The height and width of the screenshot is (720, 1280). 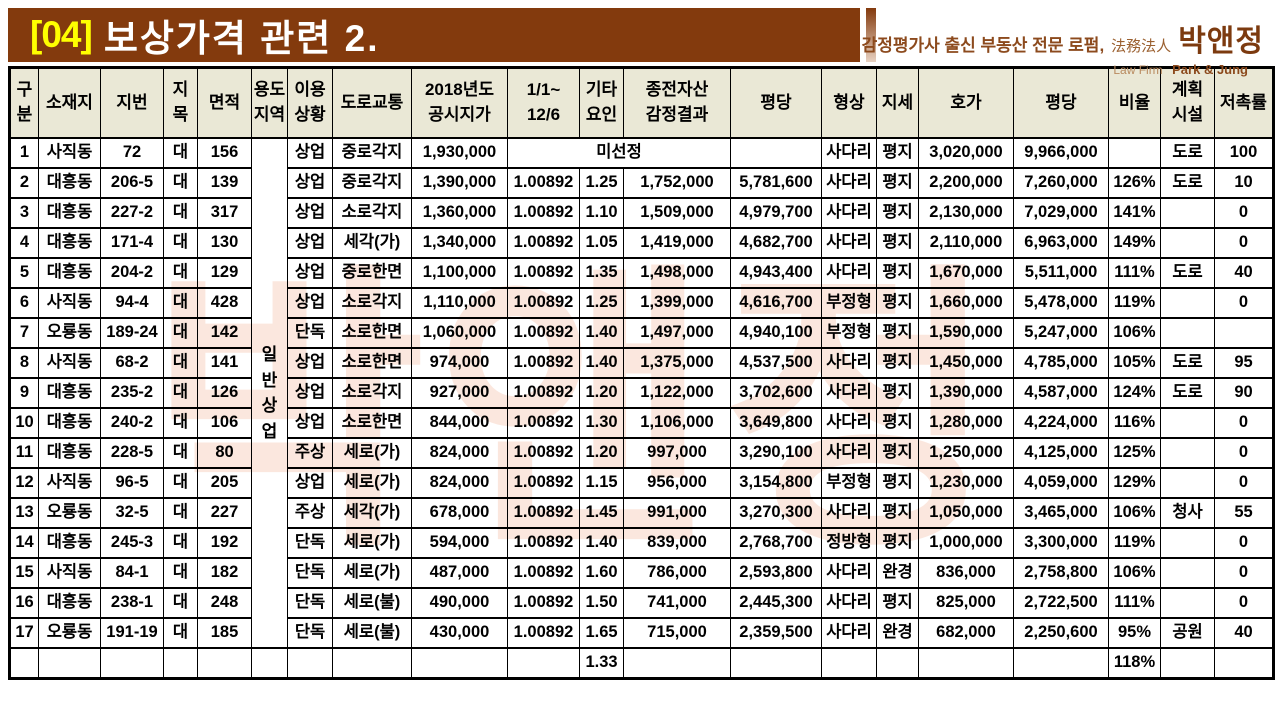 What do you see at coordinates (776, 483) in the screenshot?
I see `cell-prev_py: 3,154,800` at bounding box center [776, 483].